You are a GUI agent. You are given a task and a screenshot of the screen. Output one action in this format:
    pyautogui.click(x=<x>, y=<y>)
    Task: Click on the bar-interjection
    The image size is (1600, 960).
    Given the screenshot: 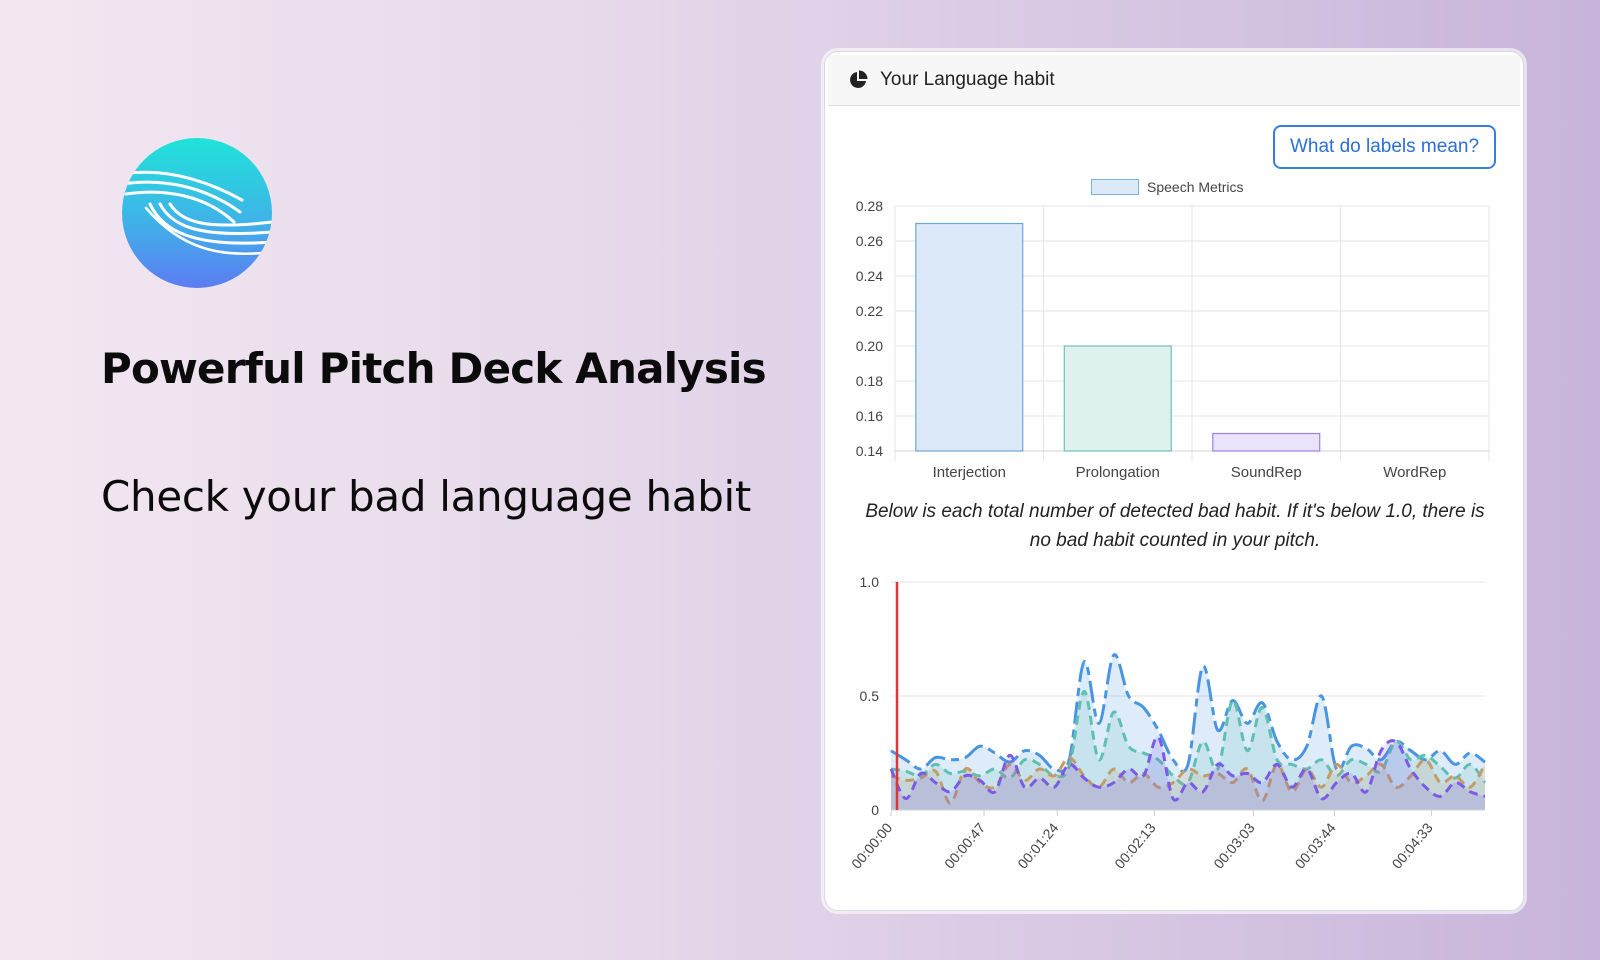 What is the action you would take?
    pyautogui.click(x=969, y=337)
    